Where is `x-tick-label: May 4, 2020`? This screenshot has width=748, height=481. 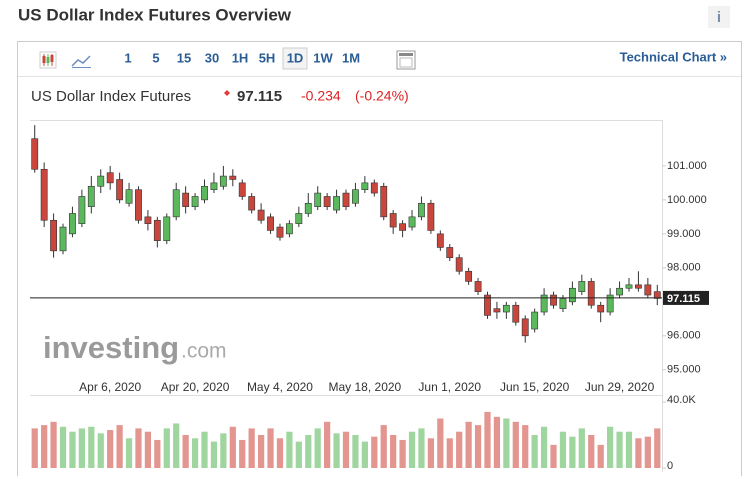 x-tick-label: May 4, 2020 is located at coordinates (280, 387).